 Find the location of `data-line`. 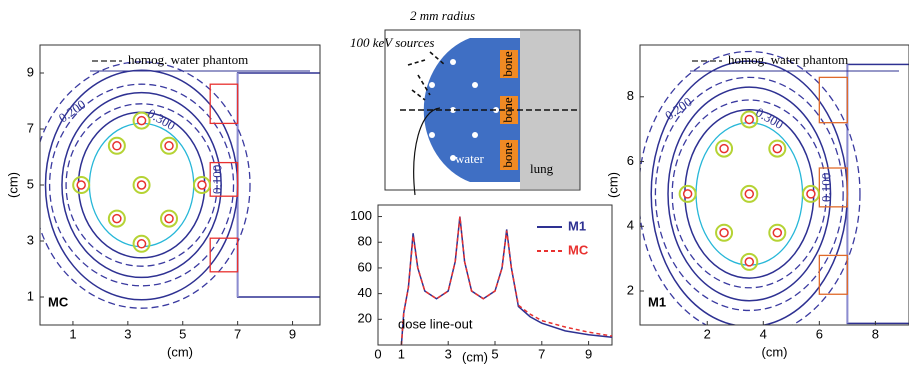

data-line is located at coordinates (506, 281).